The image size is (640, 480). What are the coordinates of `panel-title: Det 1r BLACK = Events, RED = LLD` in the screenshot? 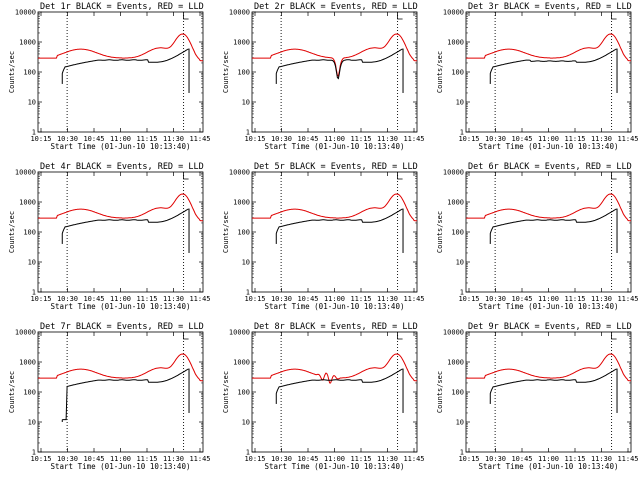 It's located at (122, 7).